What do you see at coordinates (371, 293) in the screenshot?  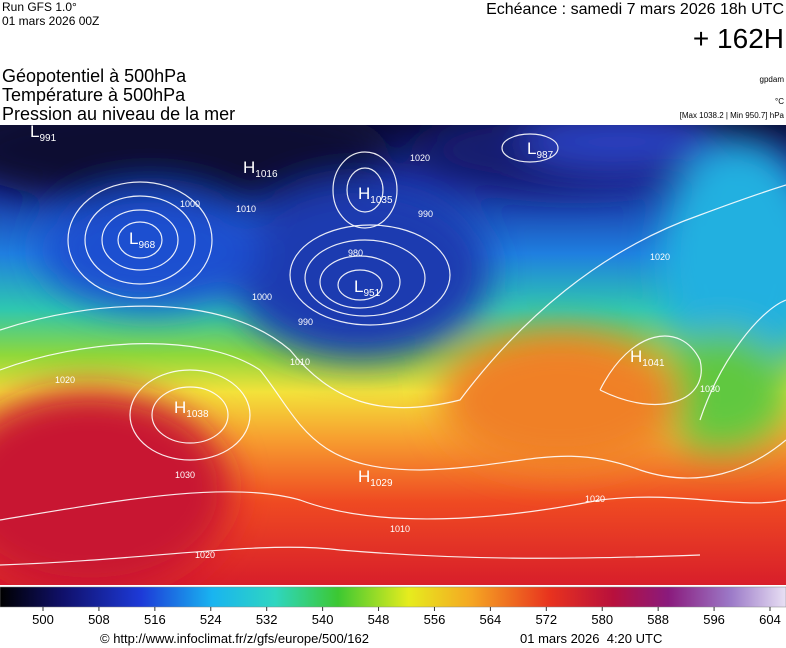 I see `center-value: 951` at bounding box center [371, 293].